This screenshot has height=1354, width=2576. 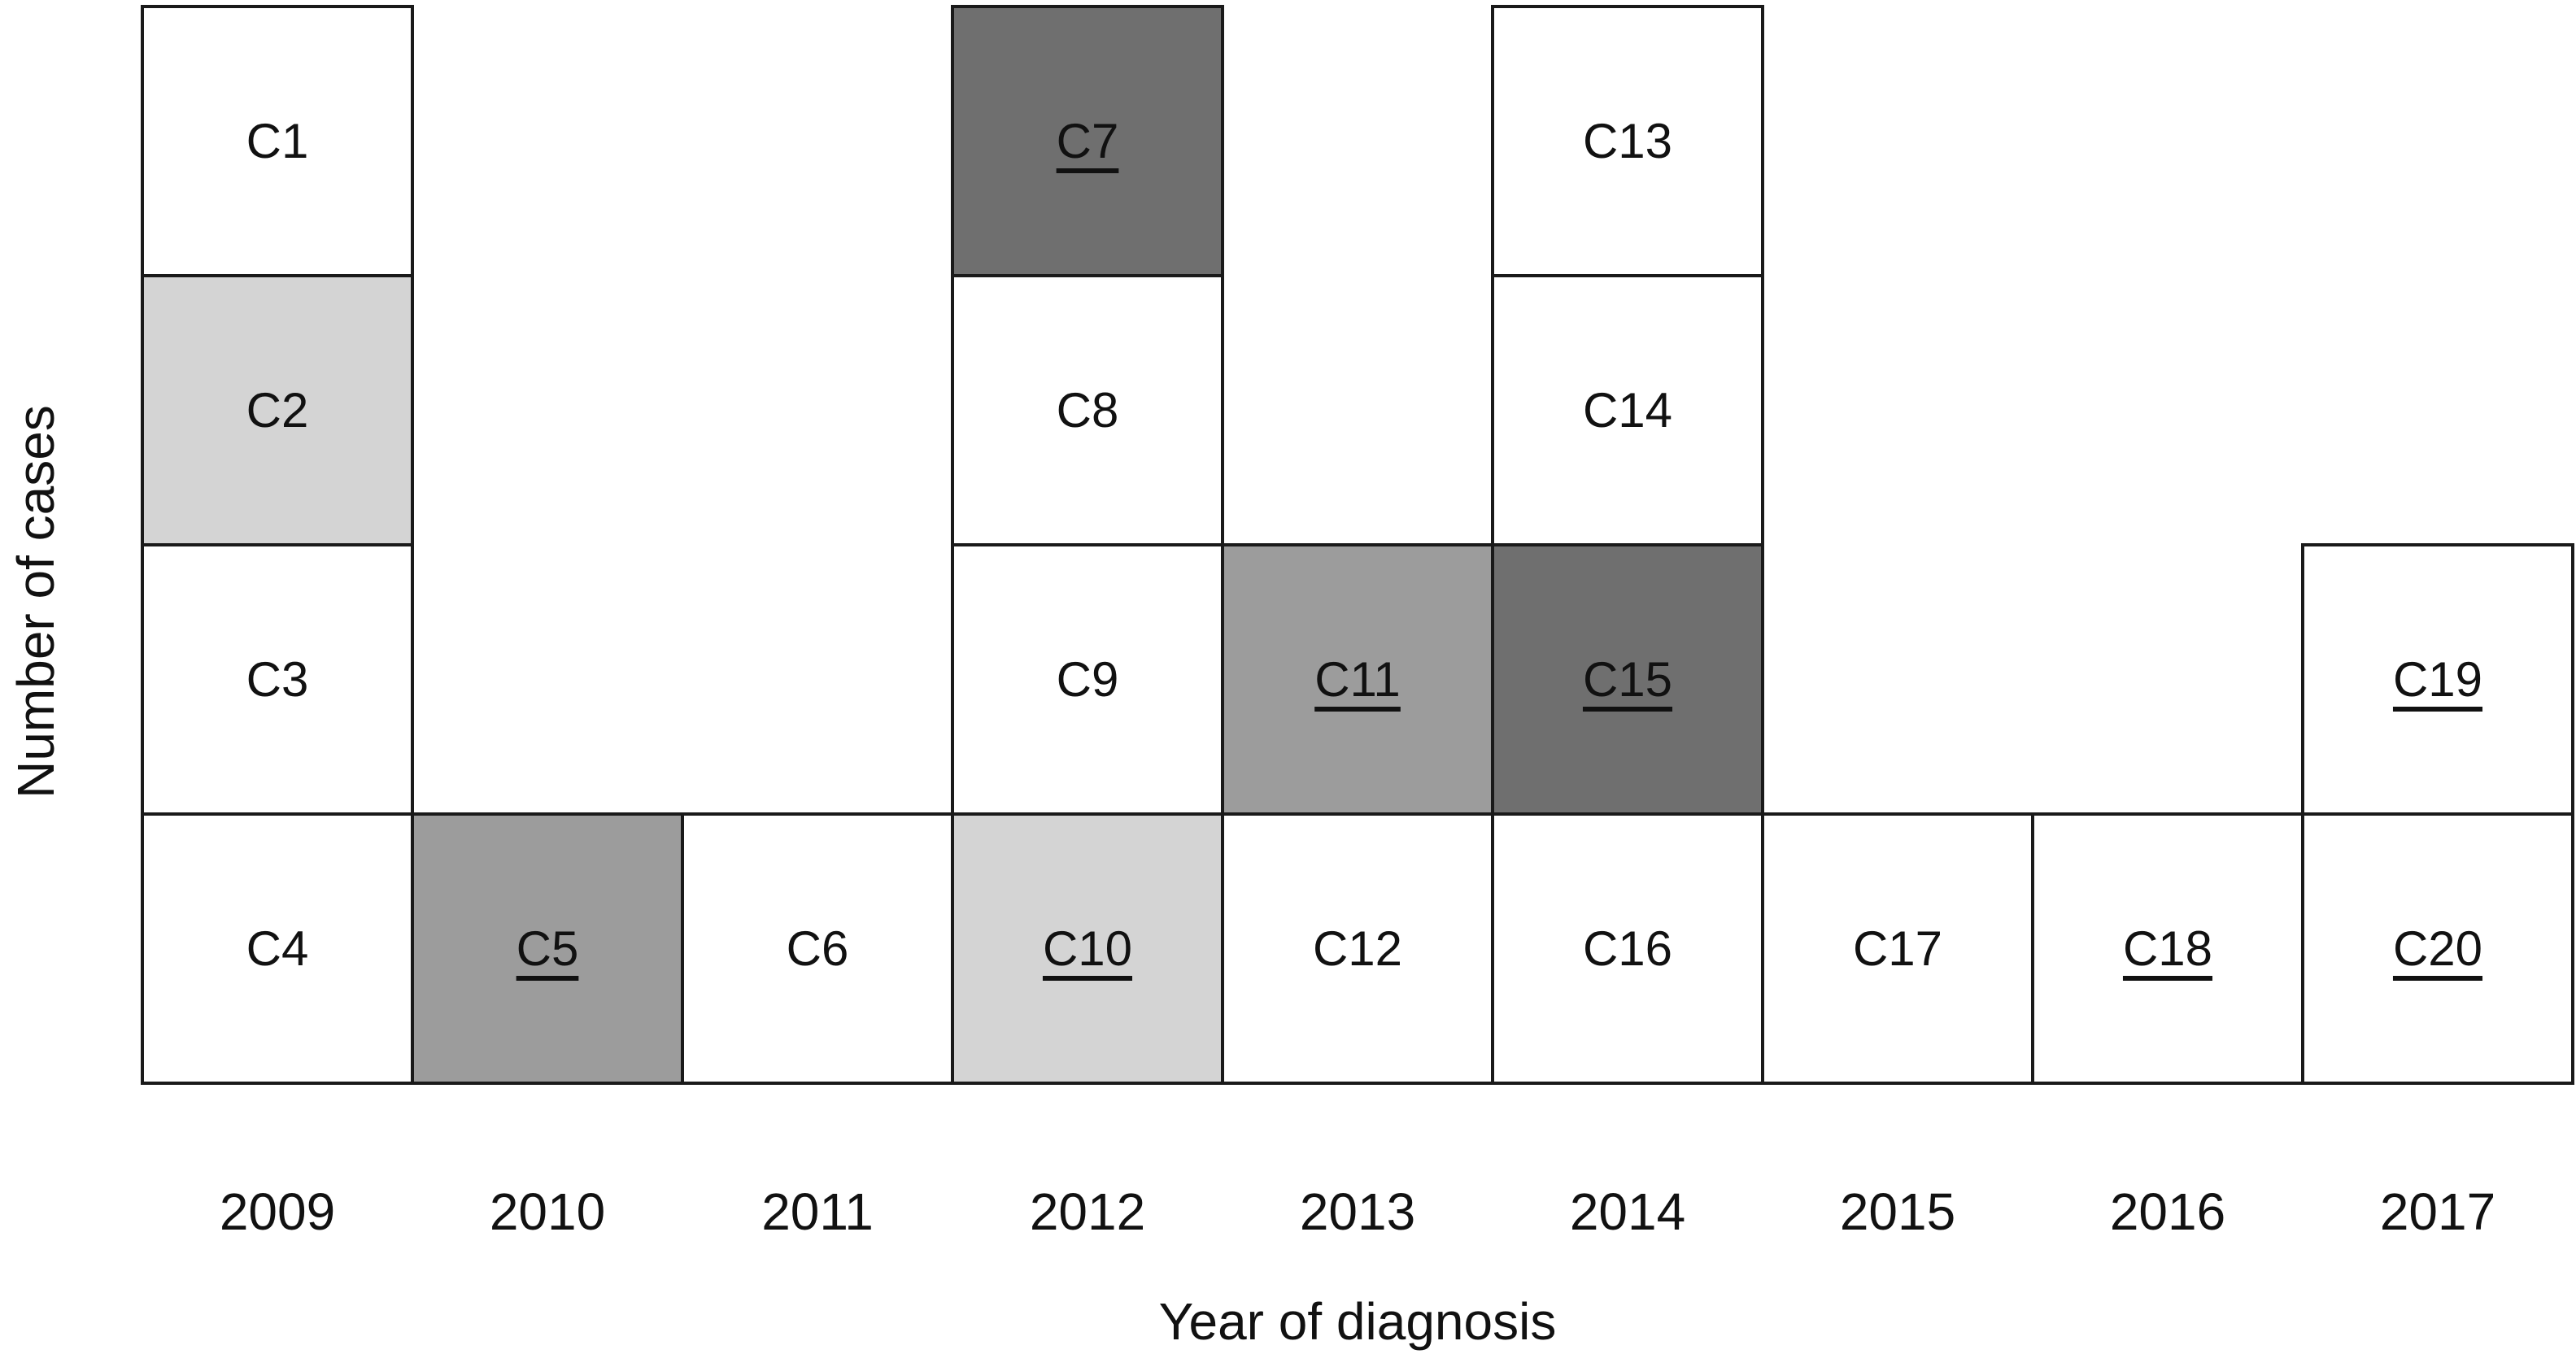 I want to click on x-tick-label-2017: 2017, so click(x=2437, y=1211).